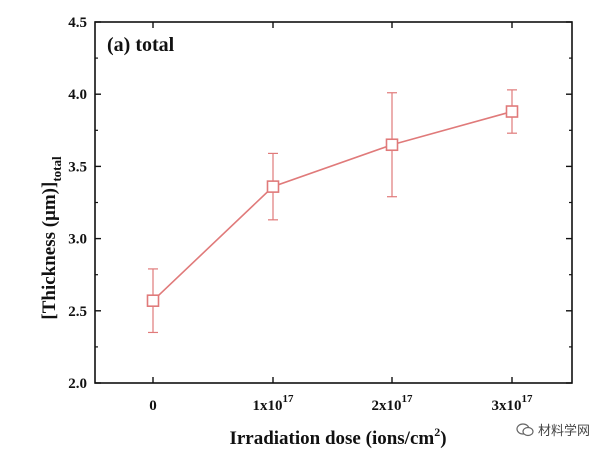  I want to click on x-tick-label: 0, so click(153, 406).